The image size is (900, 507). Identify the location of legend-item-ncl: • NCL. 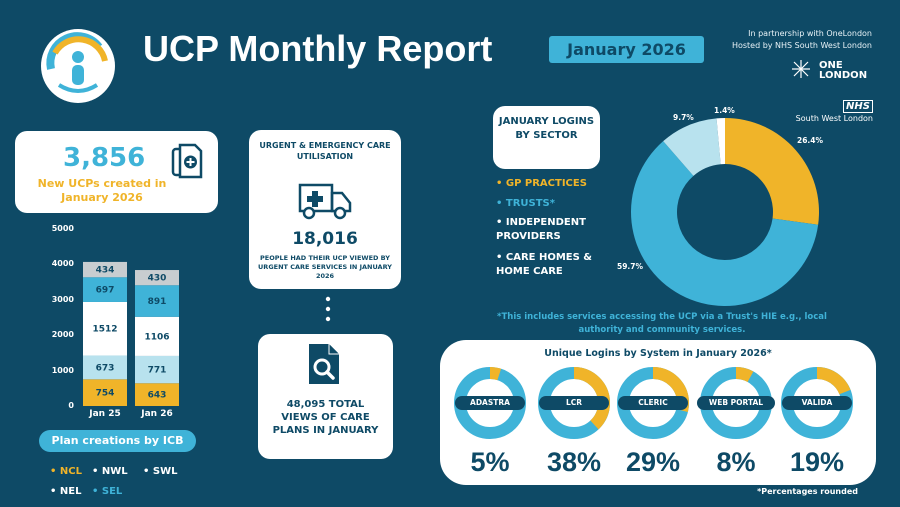
(66, 471).